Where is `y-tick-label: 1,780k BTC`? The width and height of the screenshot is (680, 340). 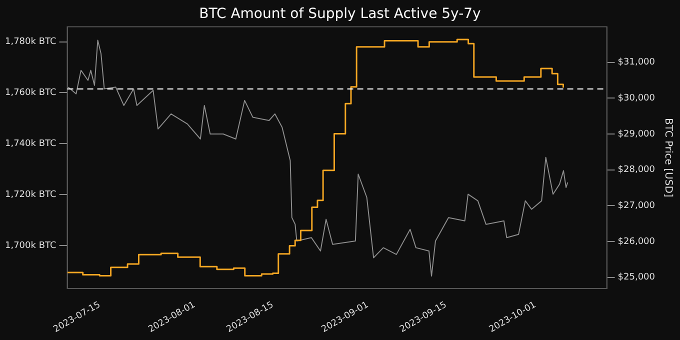 y-tick-label: 1,780k BTC is located at coordinates (30, 42).